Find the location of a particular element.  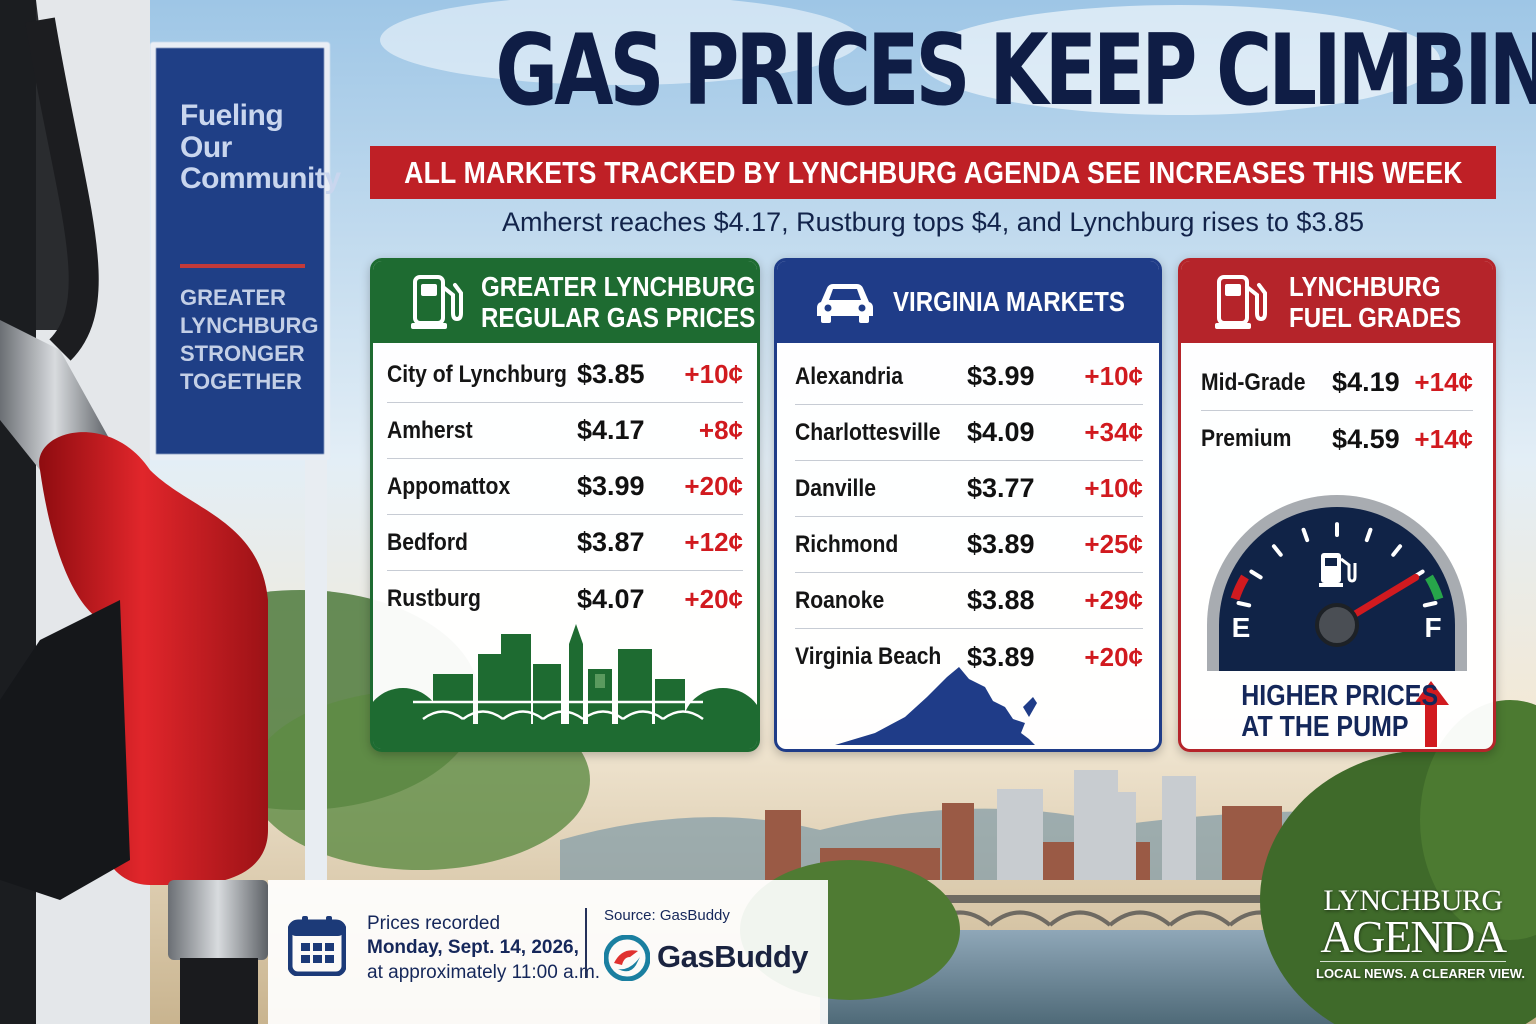

price-row: Amherst $4.17 +8¢ is located at coordinates (565, 431).